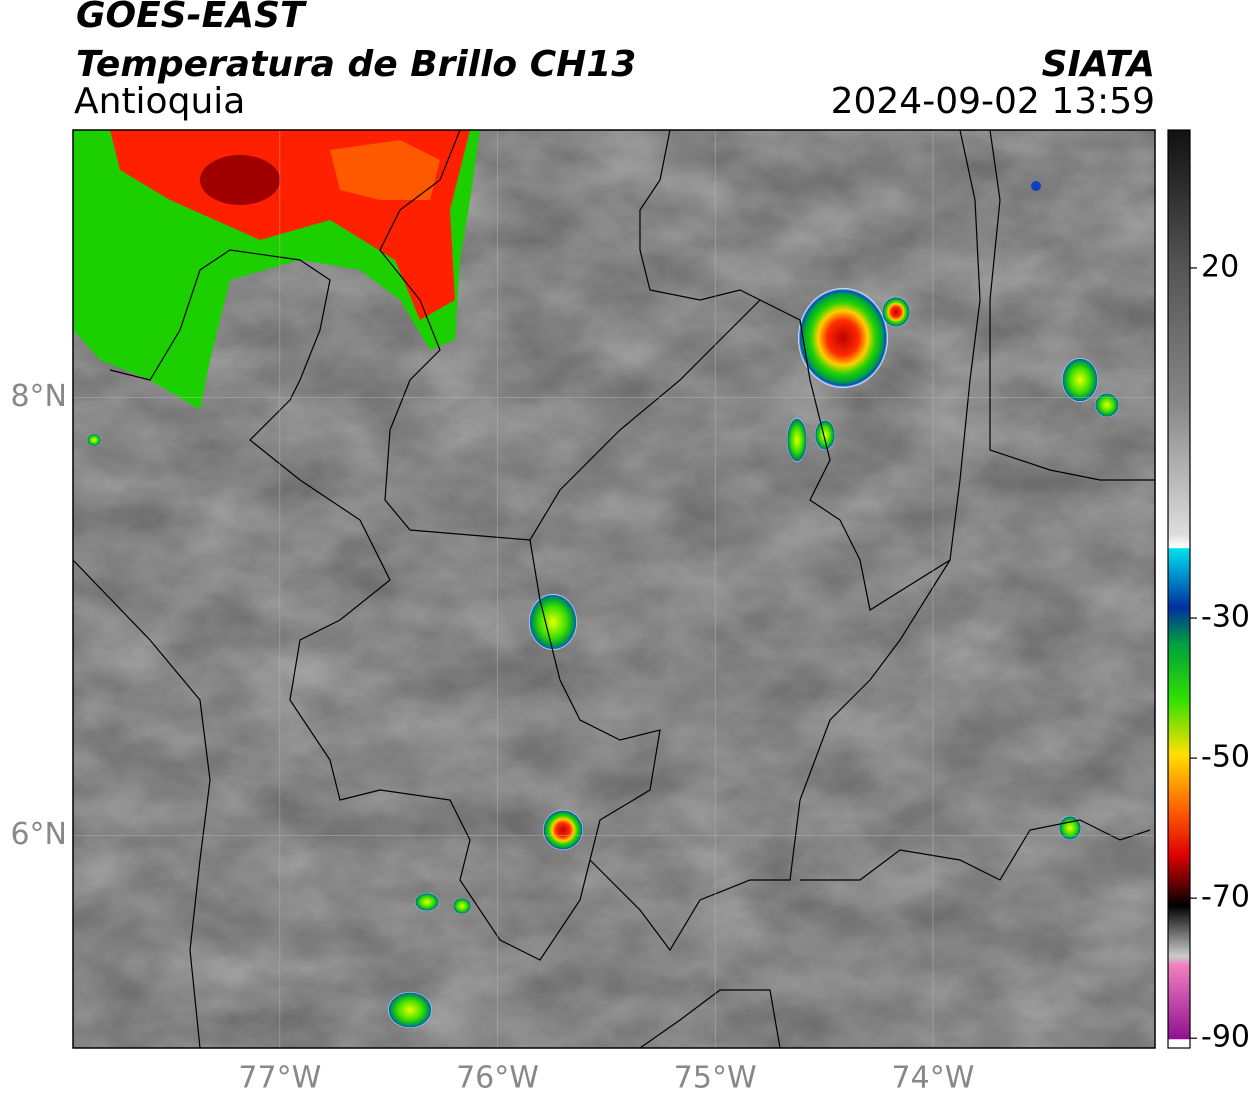 The image size is (1252, 1099). What do you see at coordinates (497, 1078) in the screenshot?
I see `x-tick-label: 76°W` at bounding box center [497, 1078].